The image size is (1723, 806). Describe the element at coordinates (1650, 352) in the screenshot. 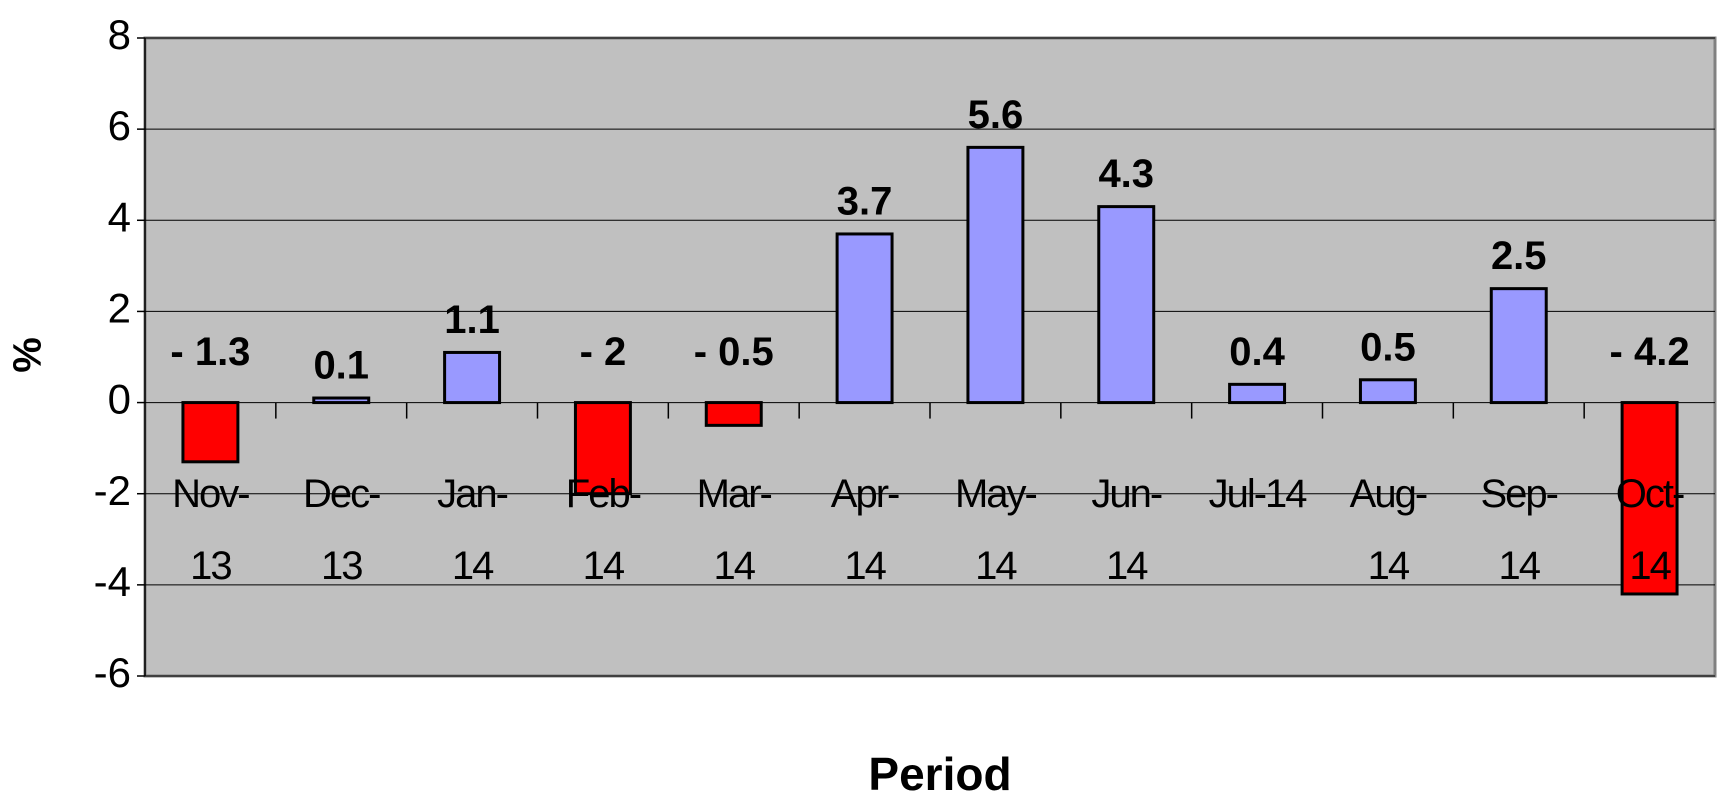

I see `value-label: - 4.2` at that location.